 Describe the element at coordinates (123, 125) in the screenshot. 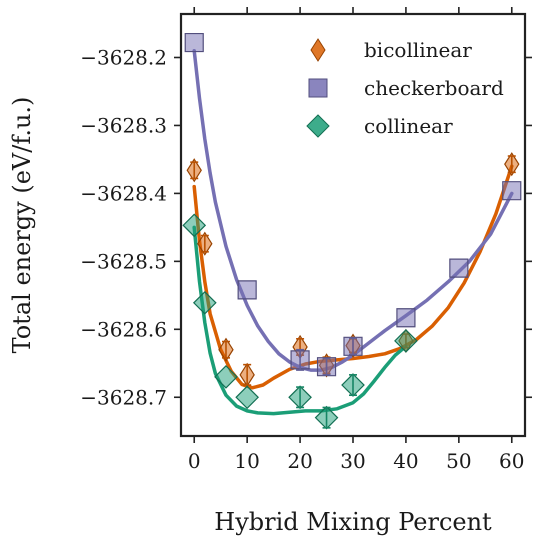

I see `y-tick-label: −3628.3` at that location.